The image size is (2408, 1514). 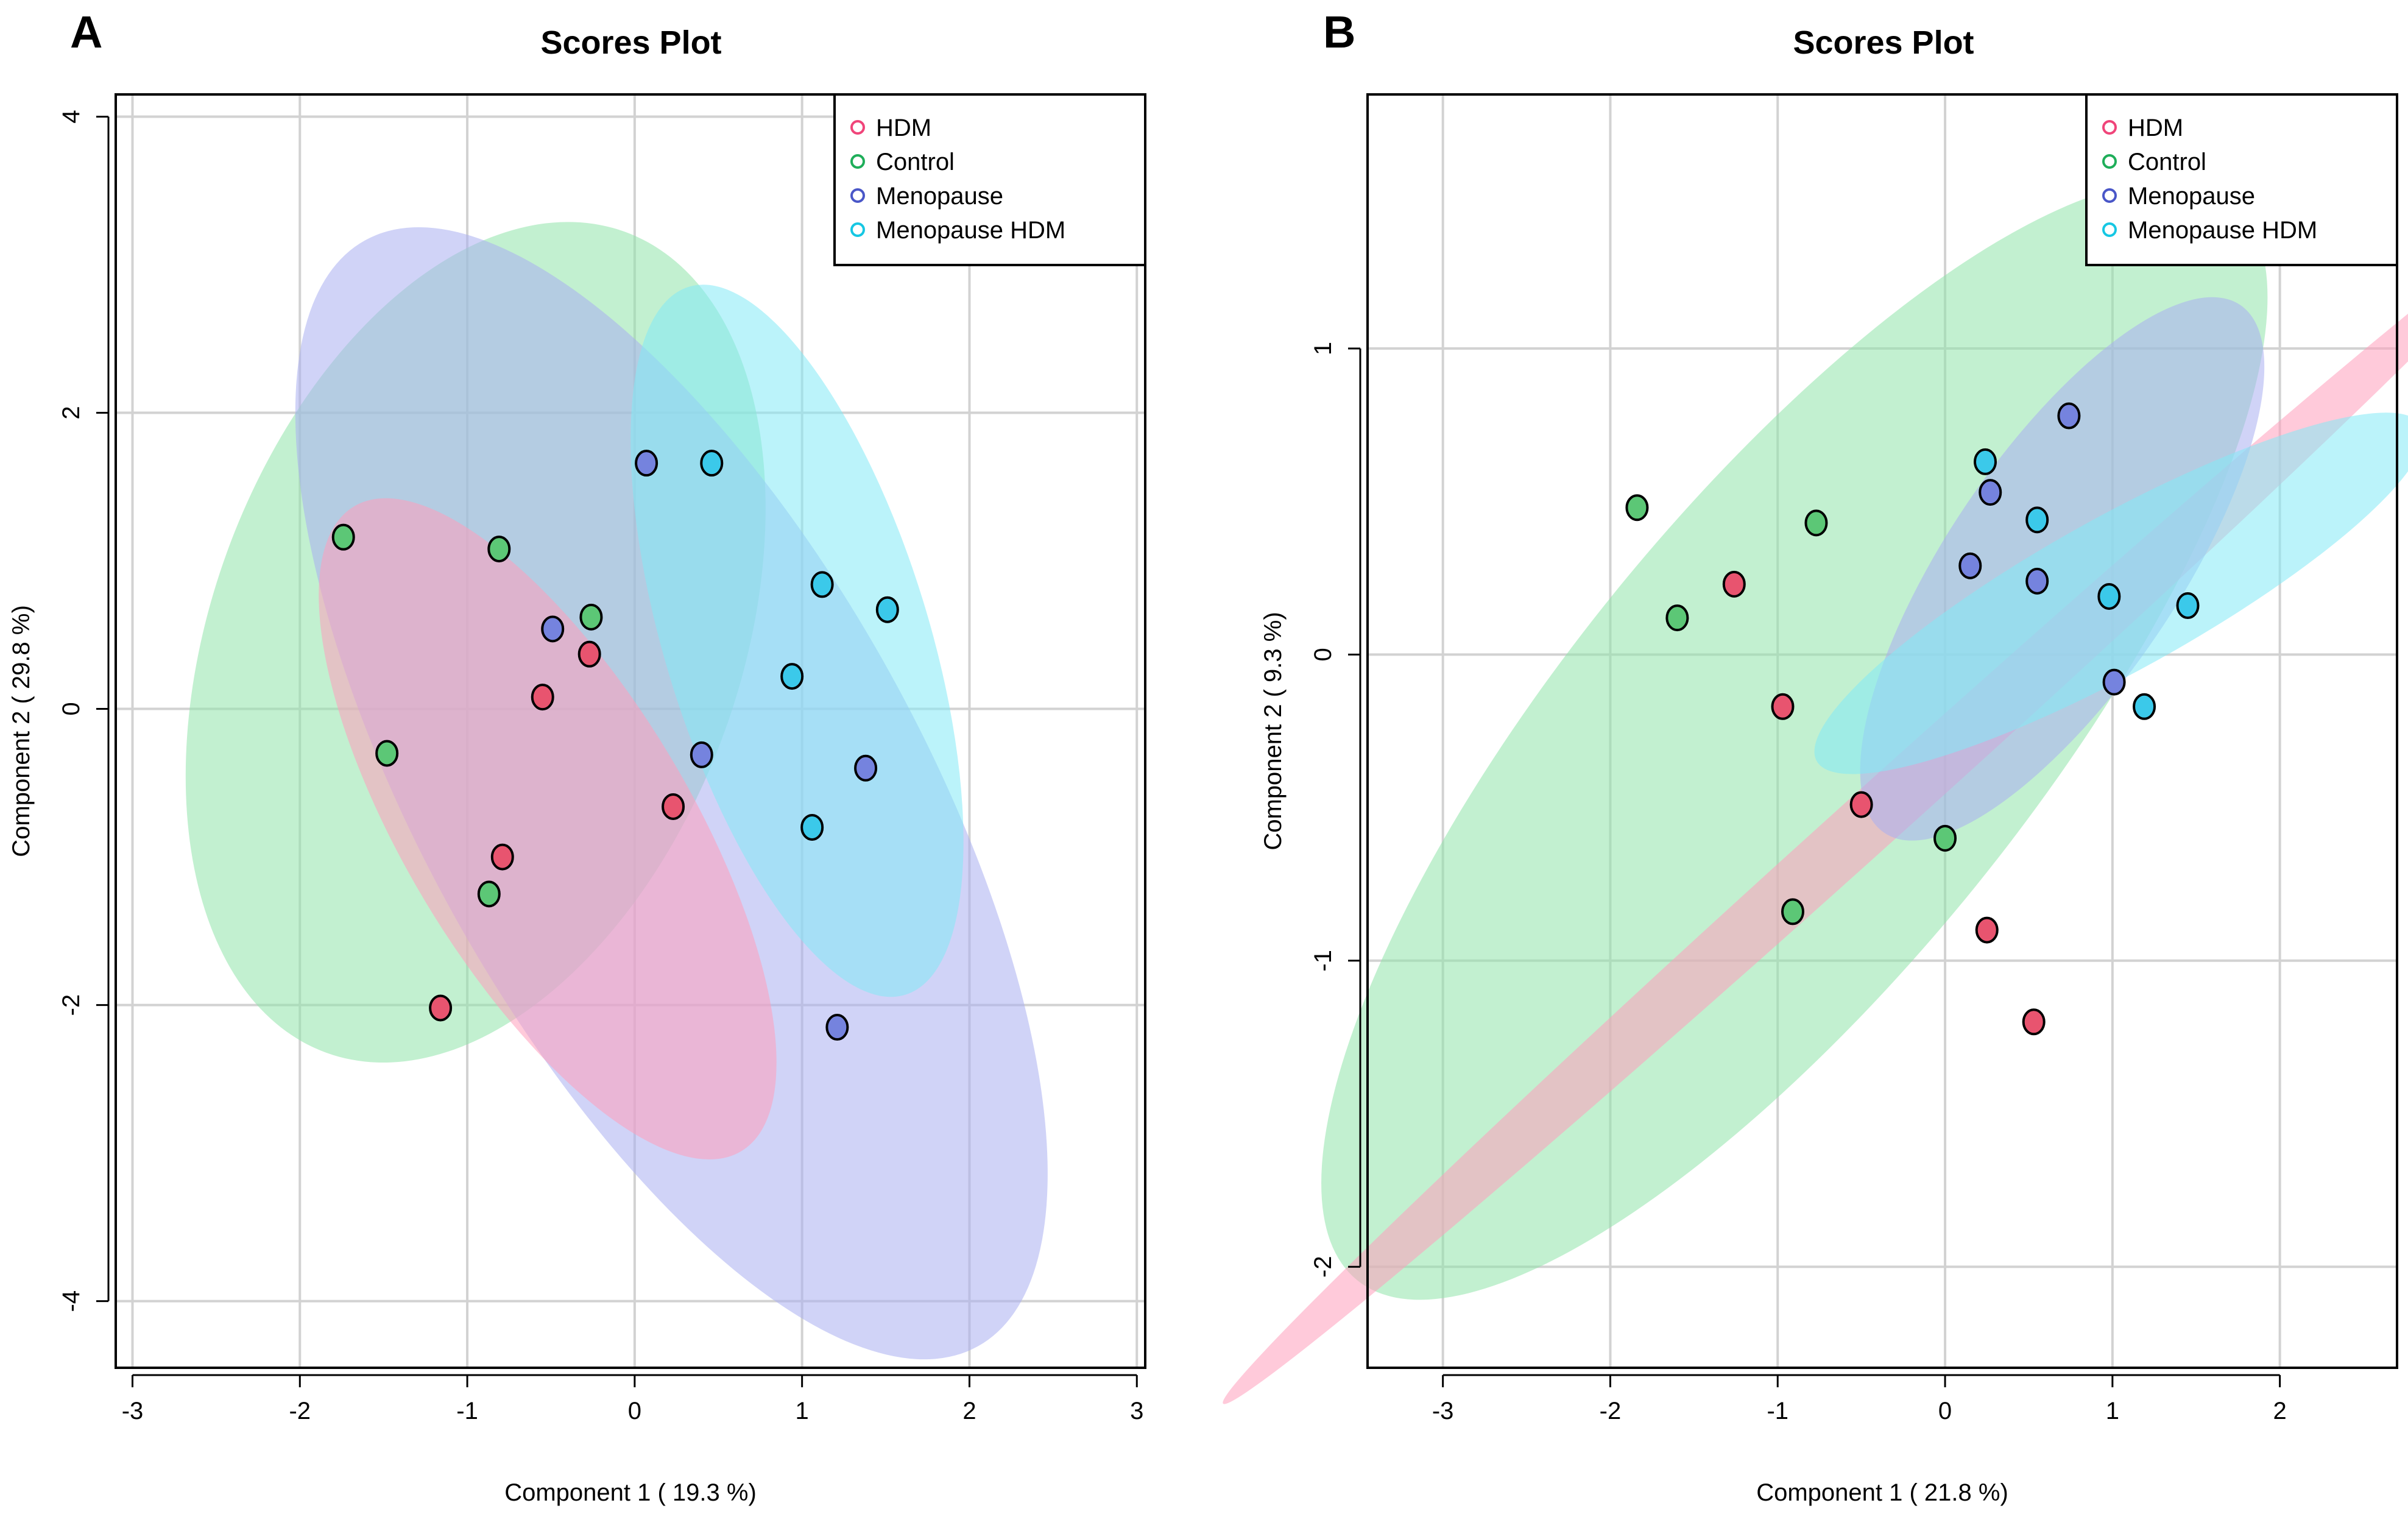 What do you see at coordinates (86, 32) in the screenshot?
I see `panel-a-letter: A` at bounding box center [86, 32].